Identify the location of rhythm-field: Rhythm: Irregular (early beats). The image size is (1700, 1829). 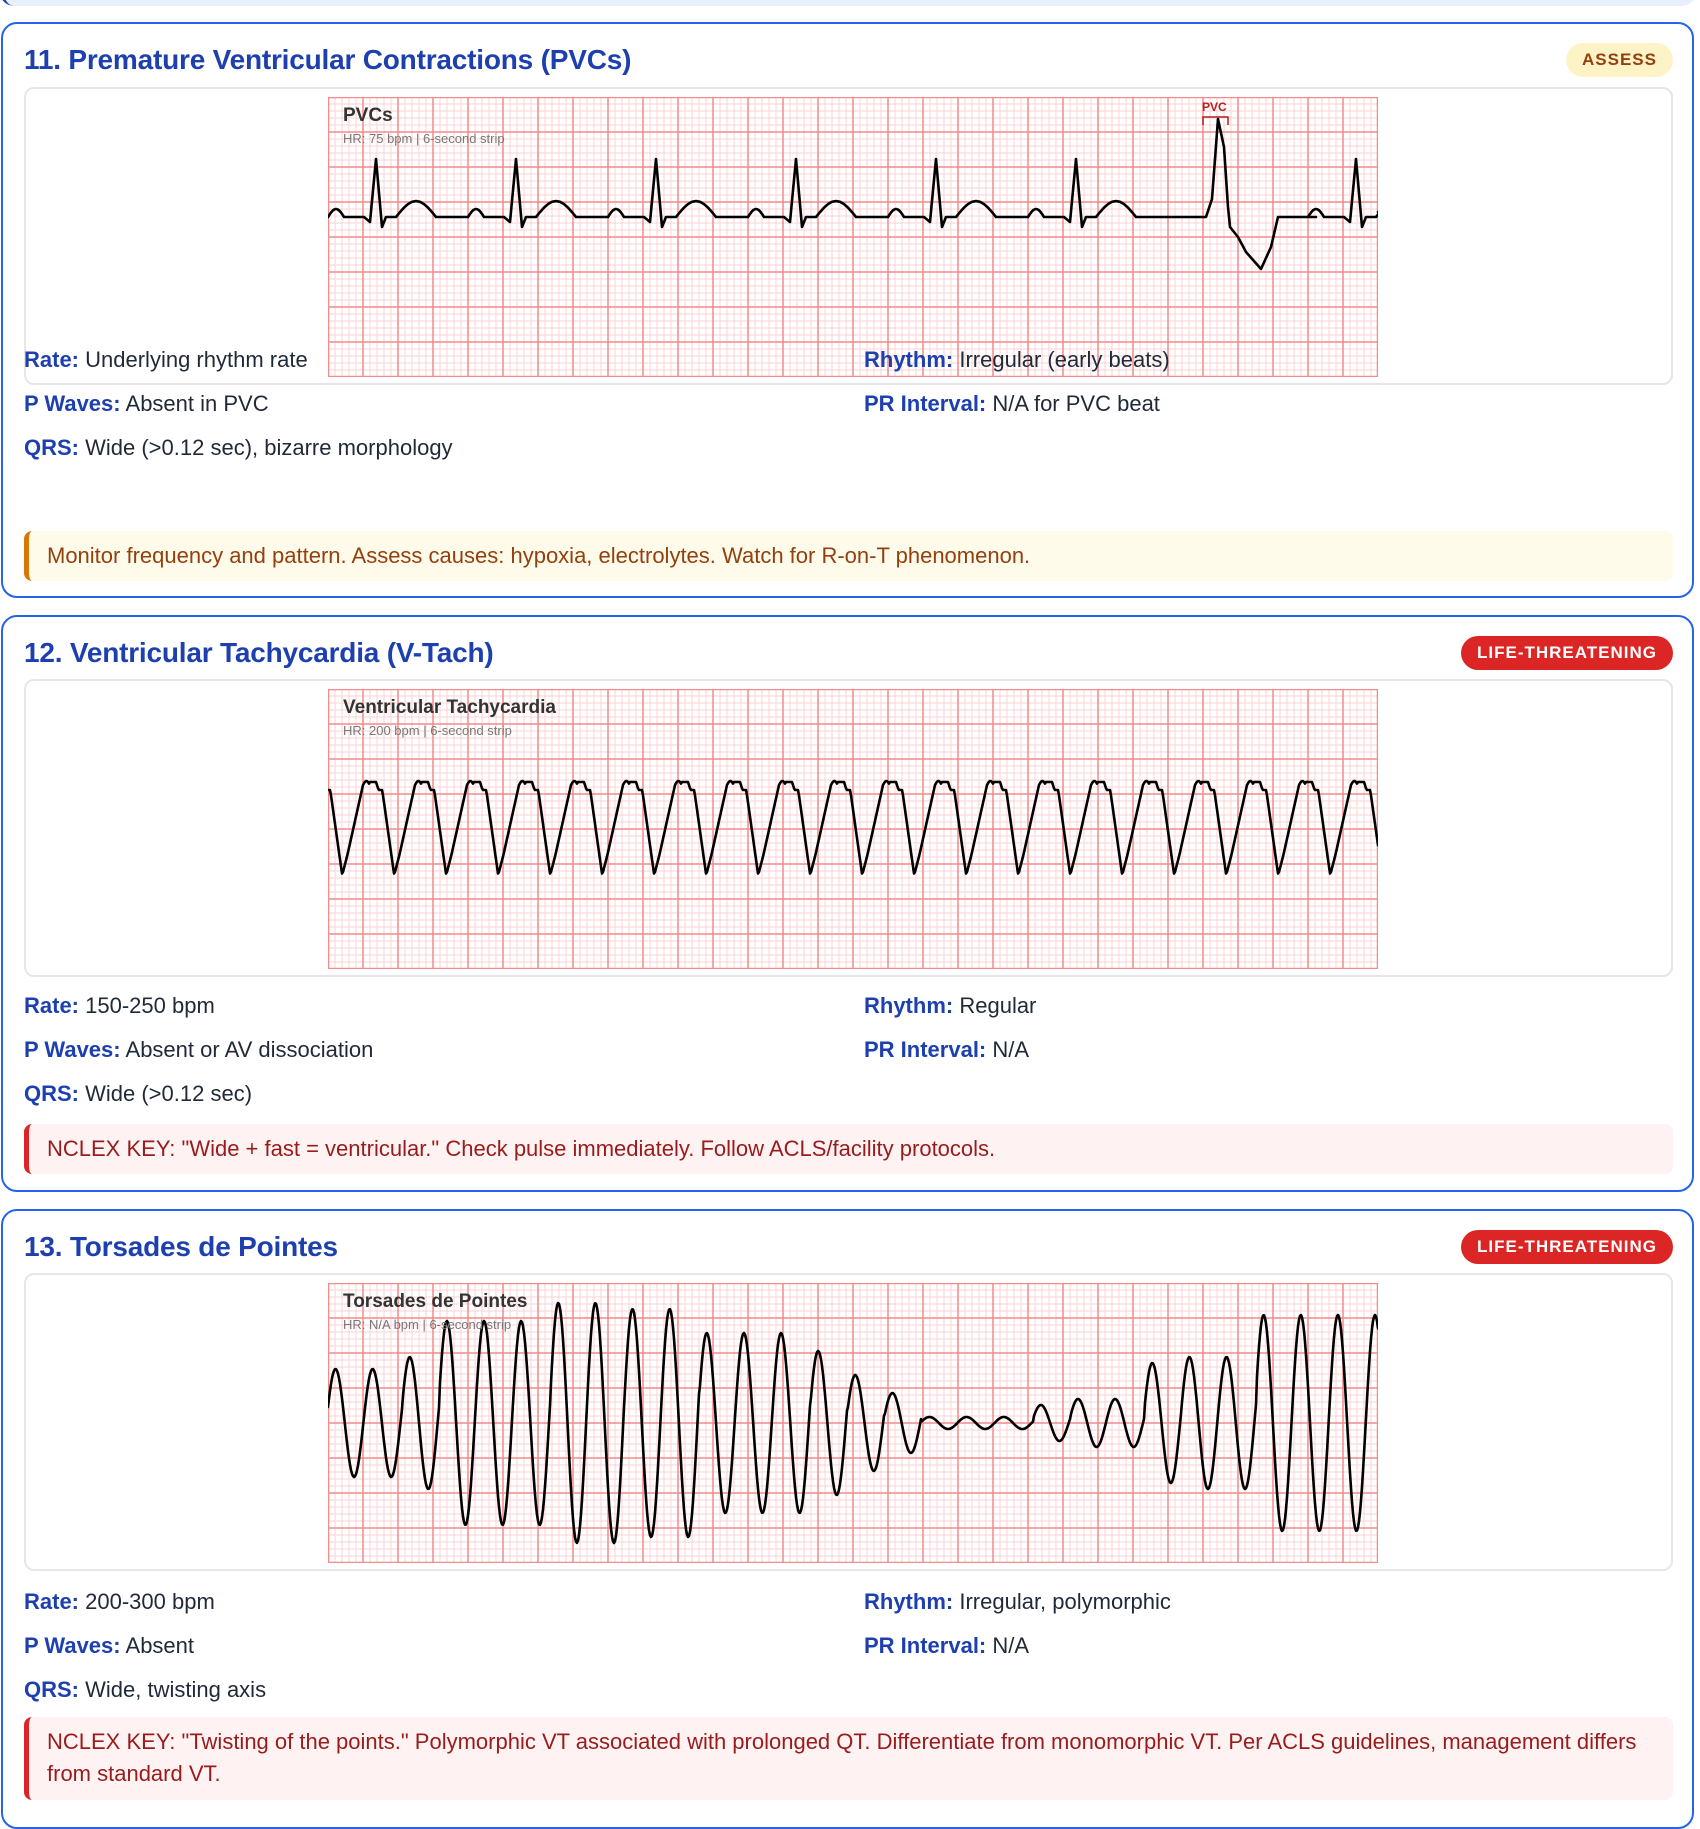
(1017, 359).